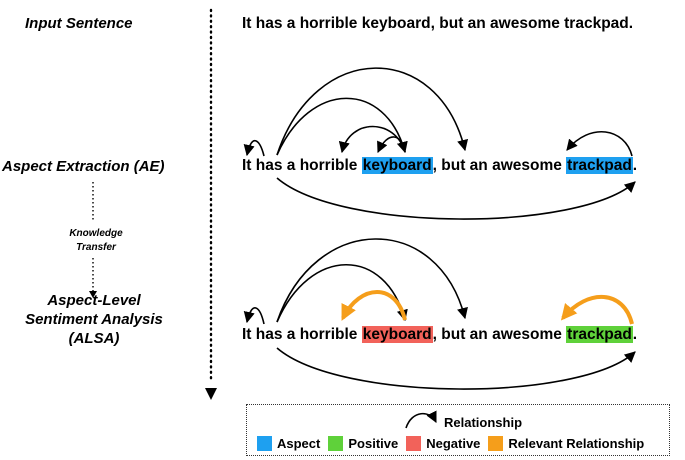 The width and height of the screenshot is (685, 460). What do you see at coordinates (79, 23) in the screenshot?
I see `input-sentence-label: Input Sentence` at bounding box center [79, 23].